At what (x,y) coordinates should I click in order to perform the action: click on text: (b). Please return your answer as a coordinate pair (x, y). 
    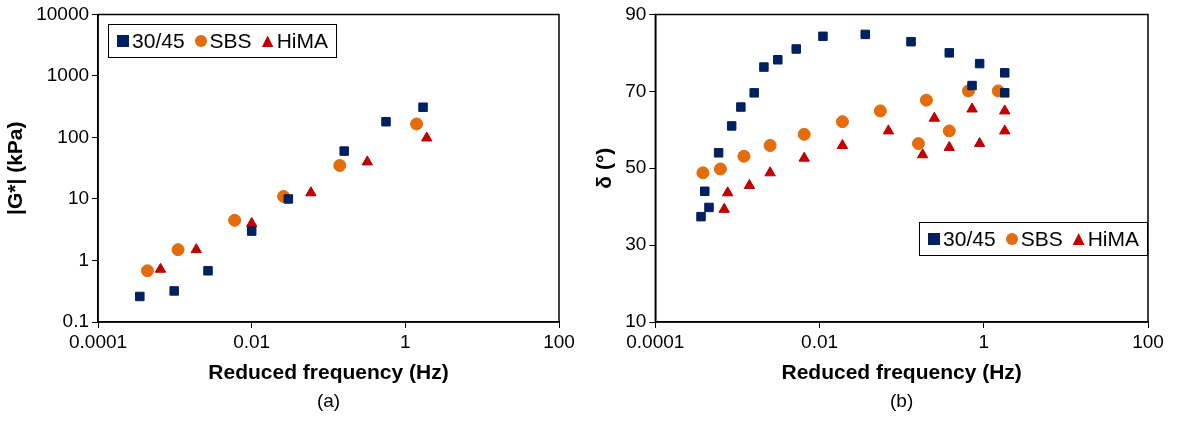
    Looking at the image, I should click on (902, 401).